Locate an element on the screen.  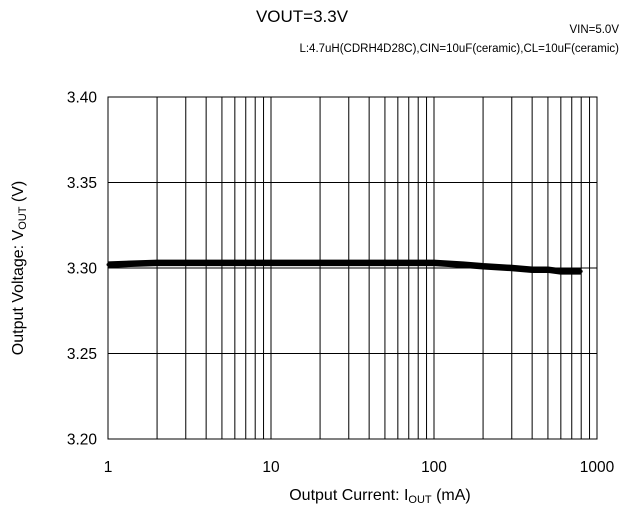
chart-subtitle-vin: VIN=5.0V is located at coordinates (594, 30).